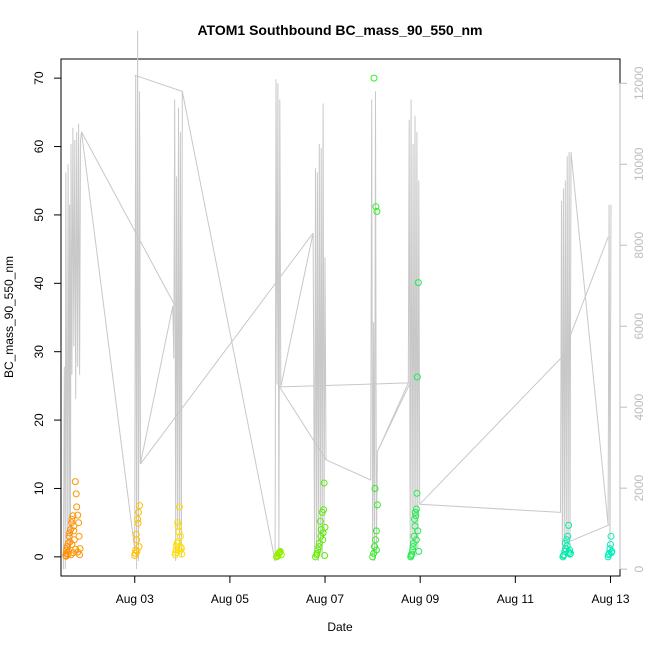 This screenshot has height=650, width=650. Describe the element at coordinates (639, 164) in the screenshot. I see `y2-tick-label: 10000` at that location.